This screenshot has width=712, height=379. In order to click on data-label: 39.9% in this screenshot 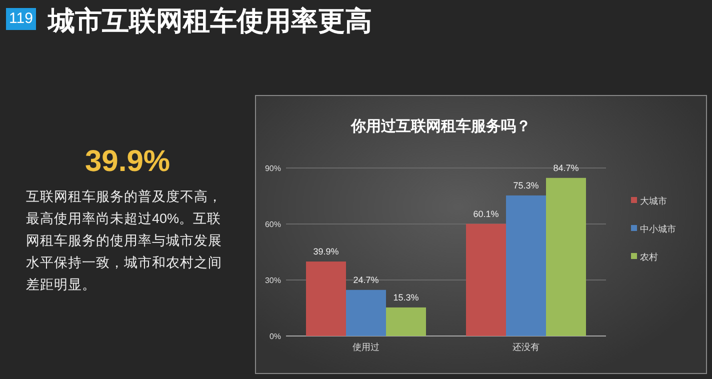, I will do `click(326, 251)`.